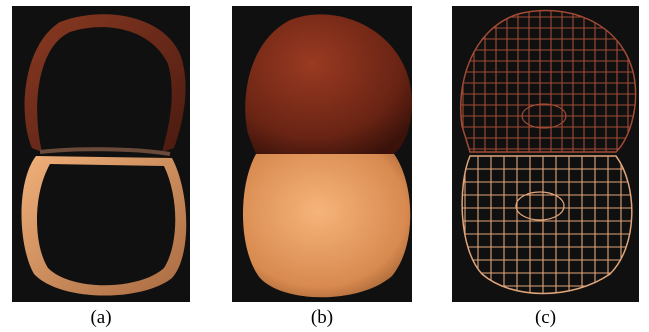 The image size is (649, 332). Describe the element at coordinates (328, 84) in the screenshot. I see `upper-solid-shape` at that location.